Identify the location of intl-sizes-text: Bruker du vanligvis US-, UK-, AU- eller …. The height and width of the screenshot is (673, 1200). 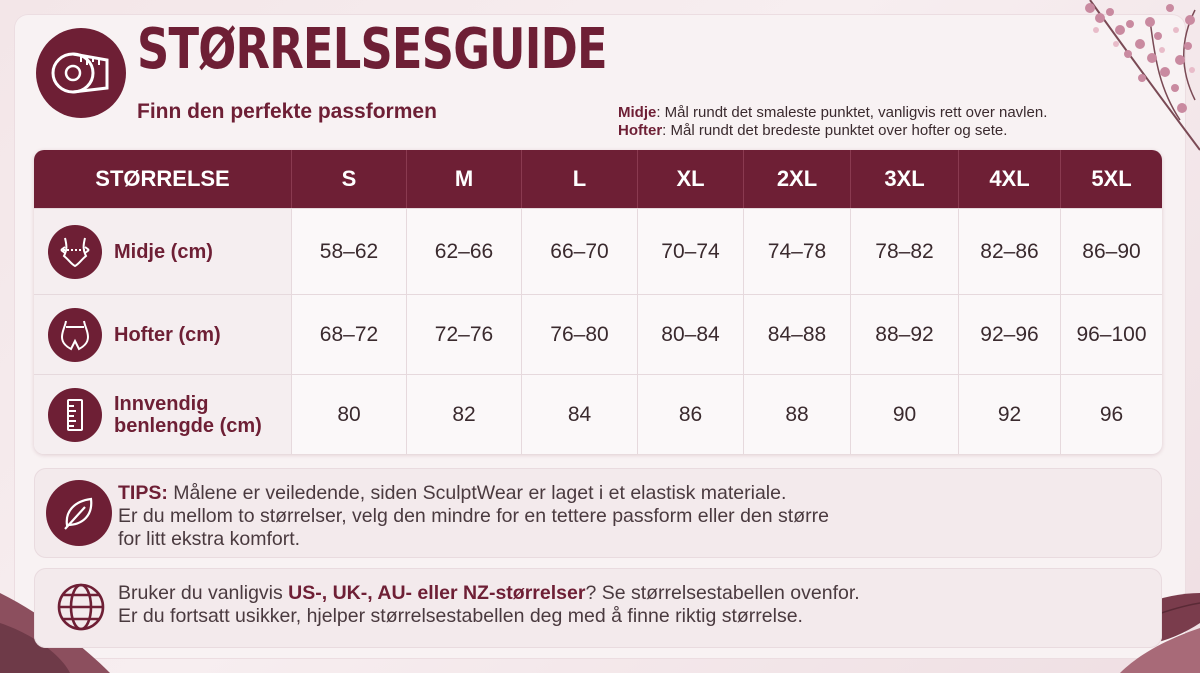
(489, 604).